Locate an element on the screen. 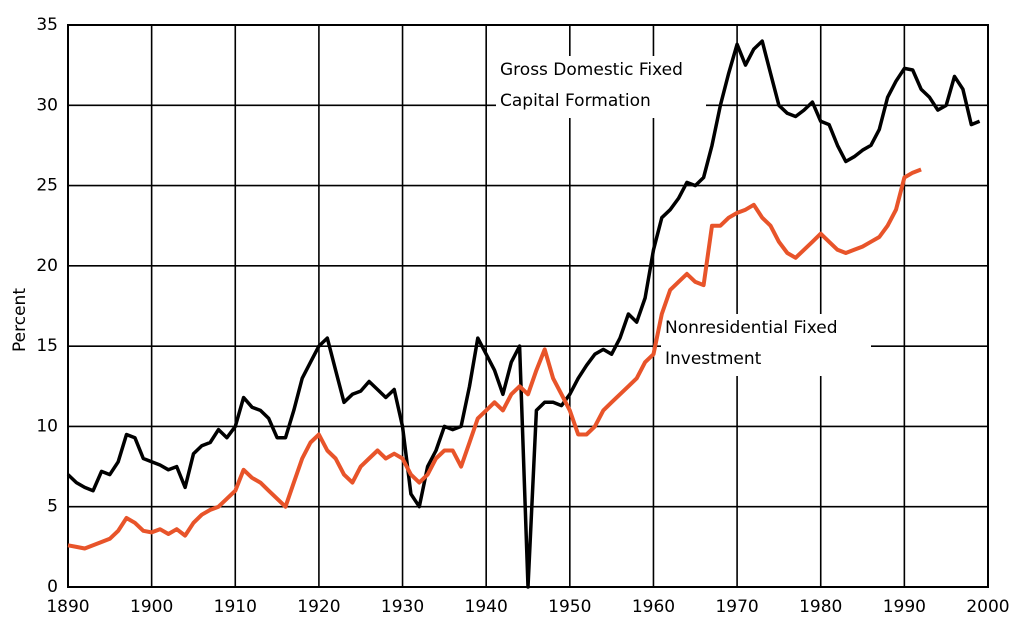  y-tick-label: 30 is located at coordinates (47, 105).